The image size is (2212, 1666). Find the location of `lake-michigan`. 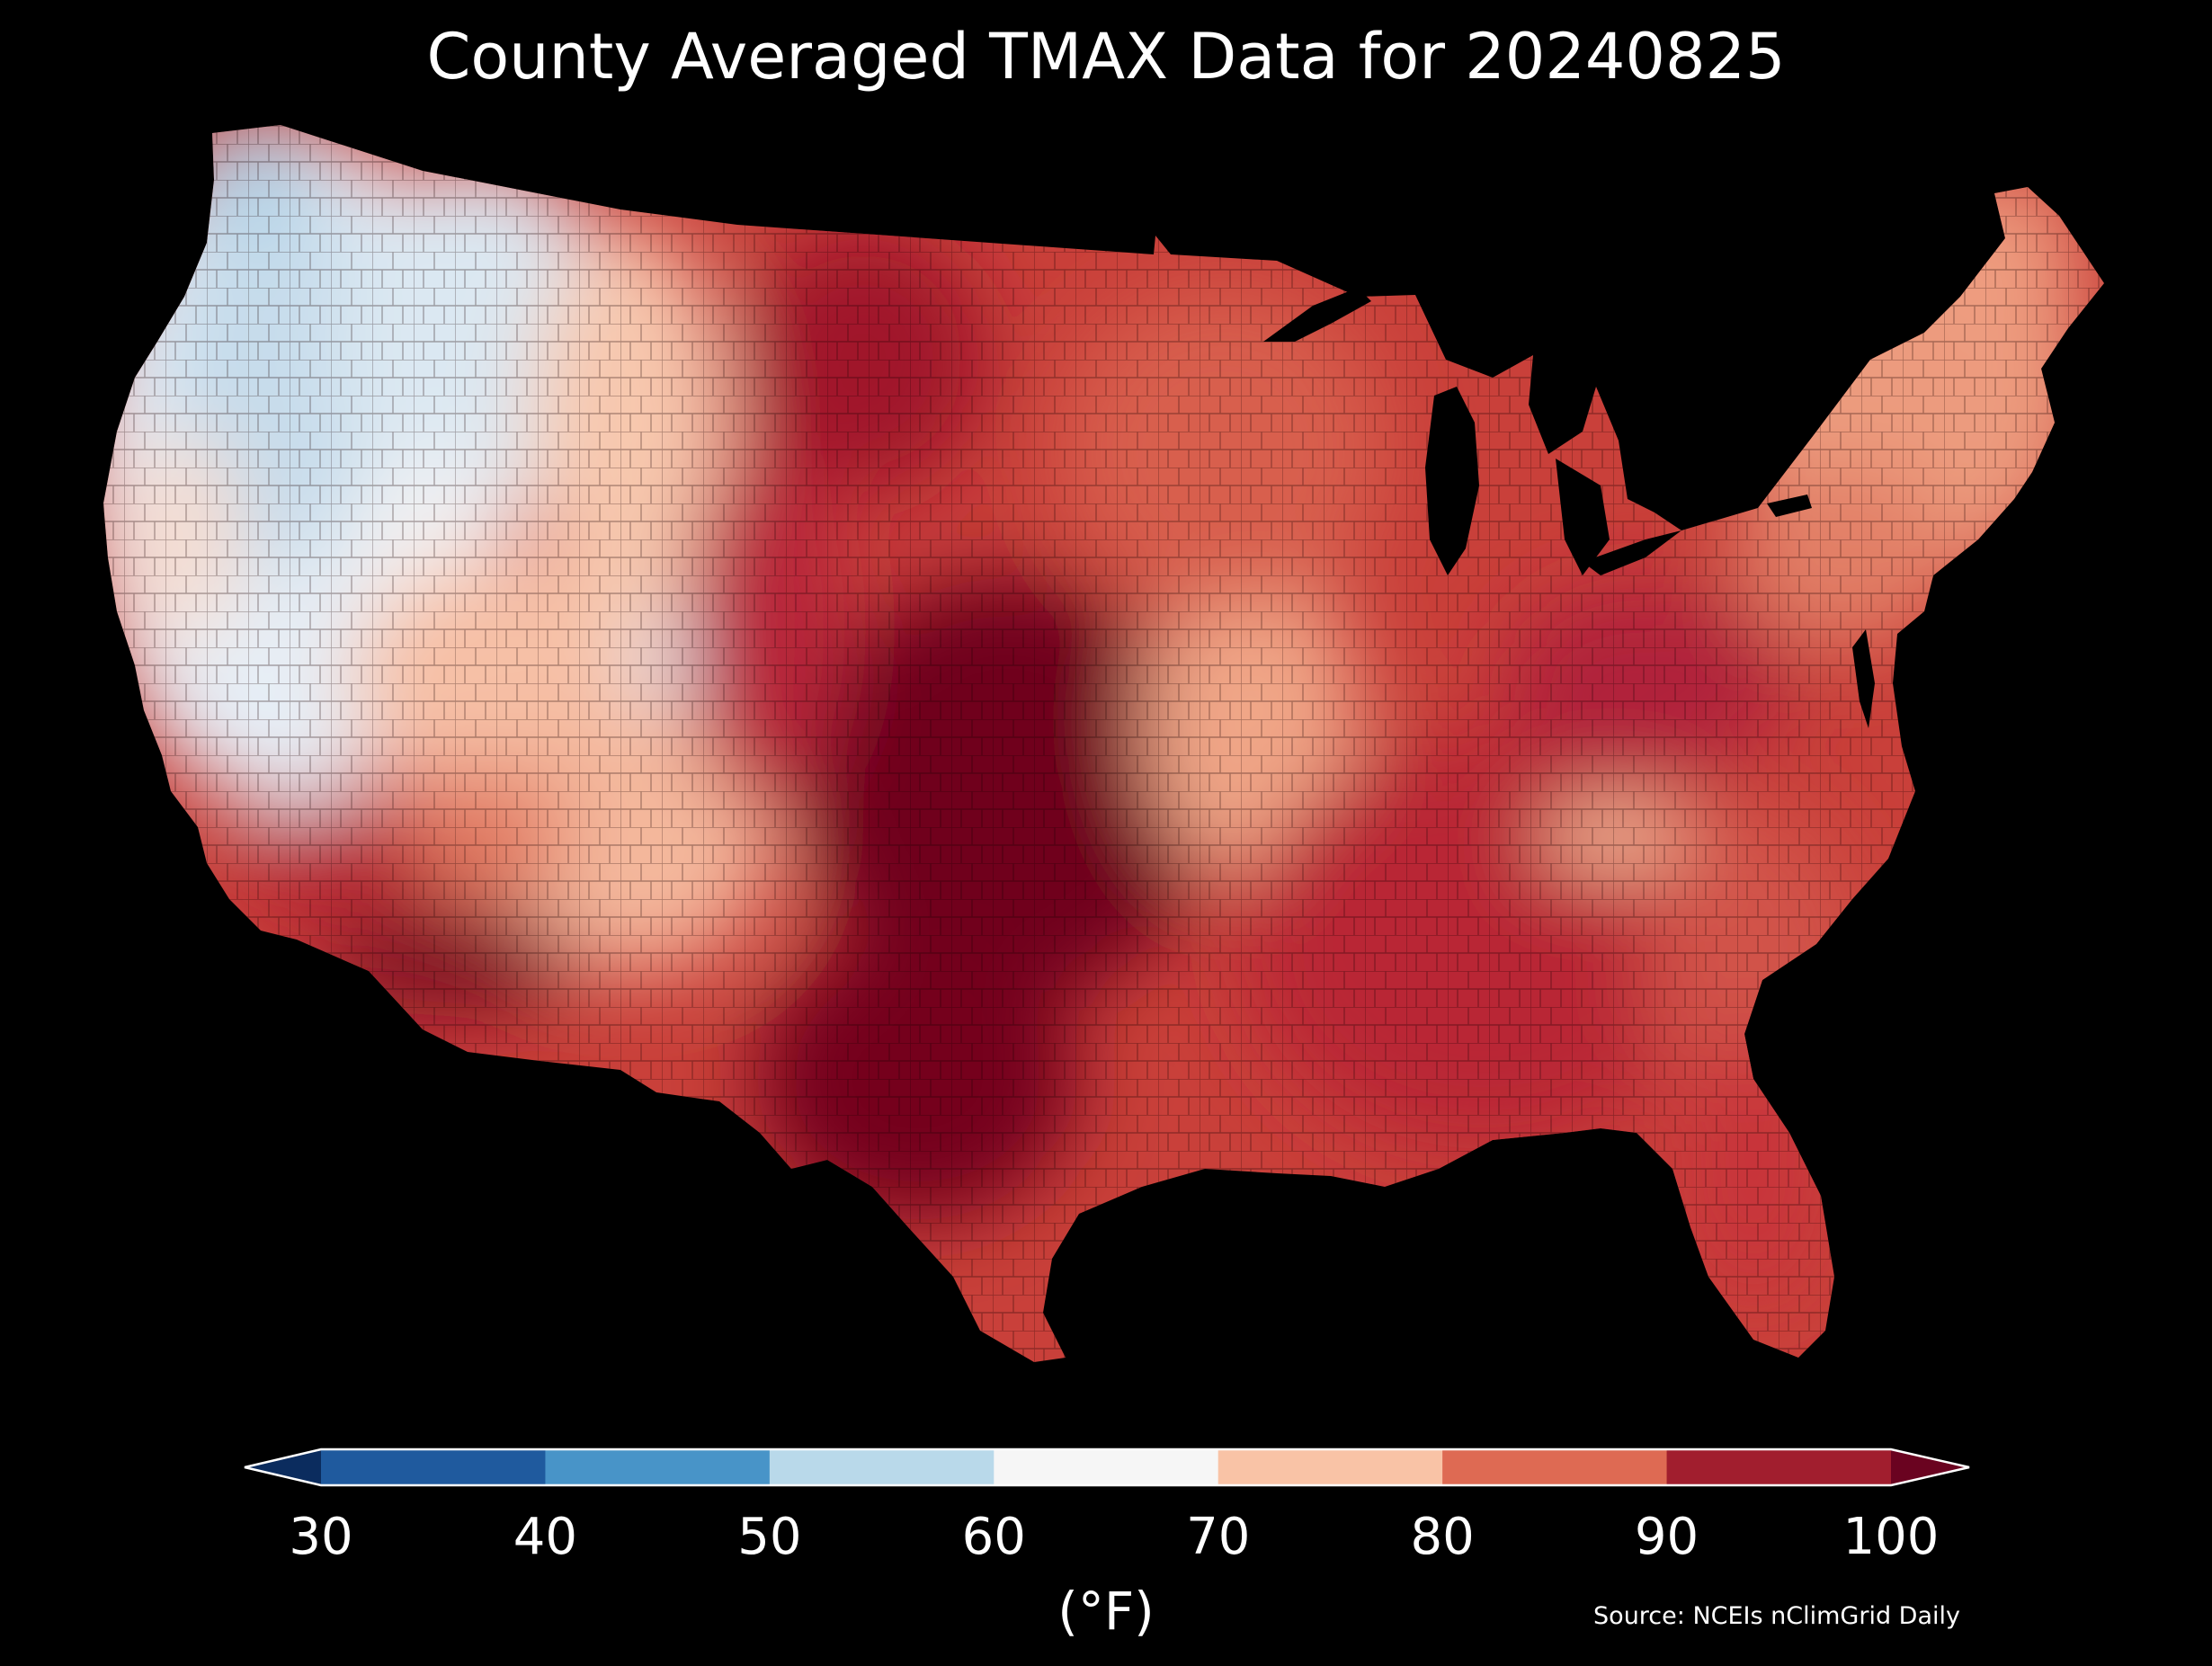

lake-michigan is located at coordinates (1452, 481).